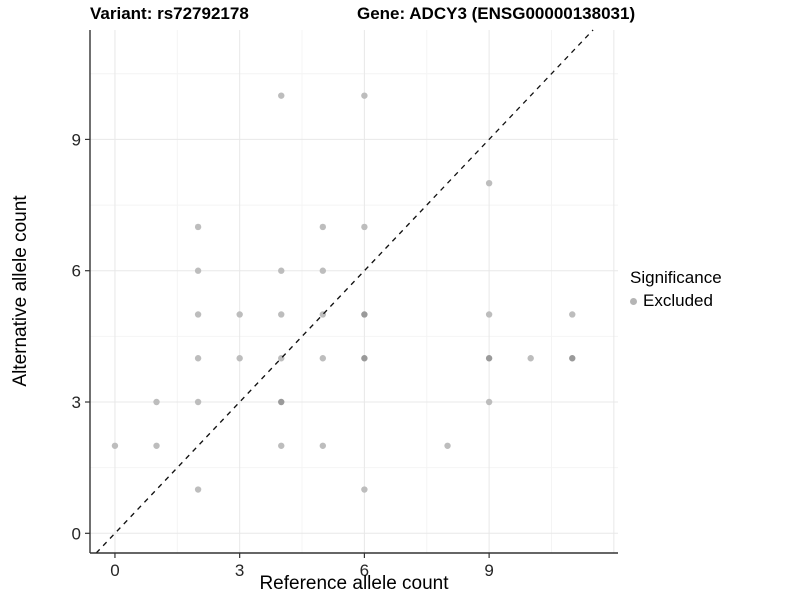 This screenshot has height=600, width=800. I want to click on y-tick-label: 9, so click(76, 139).